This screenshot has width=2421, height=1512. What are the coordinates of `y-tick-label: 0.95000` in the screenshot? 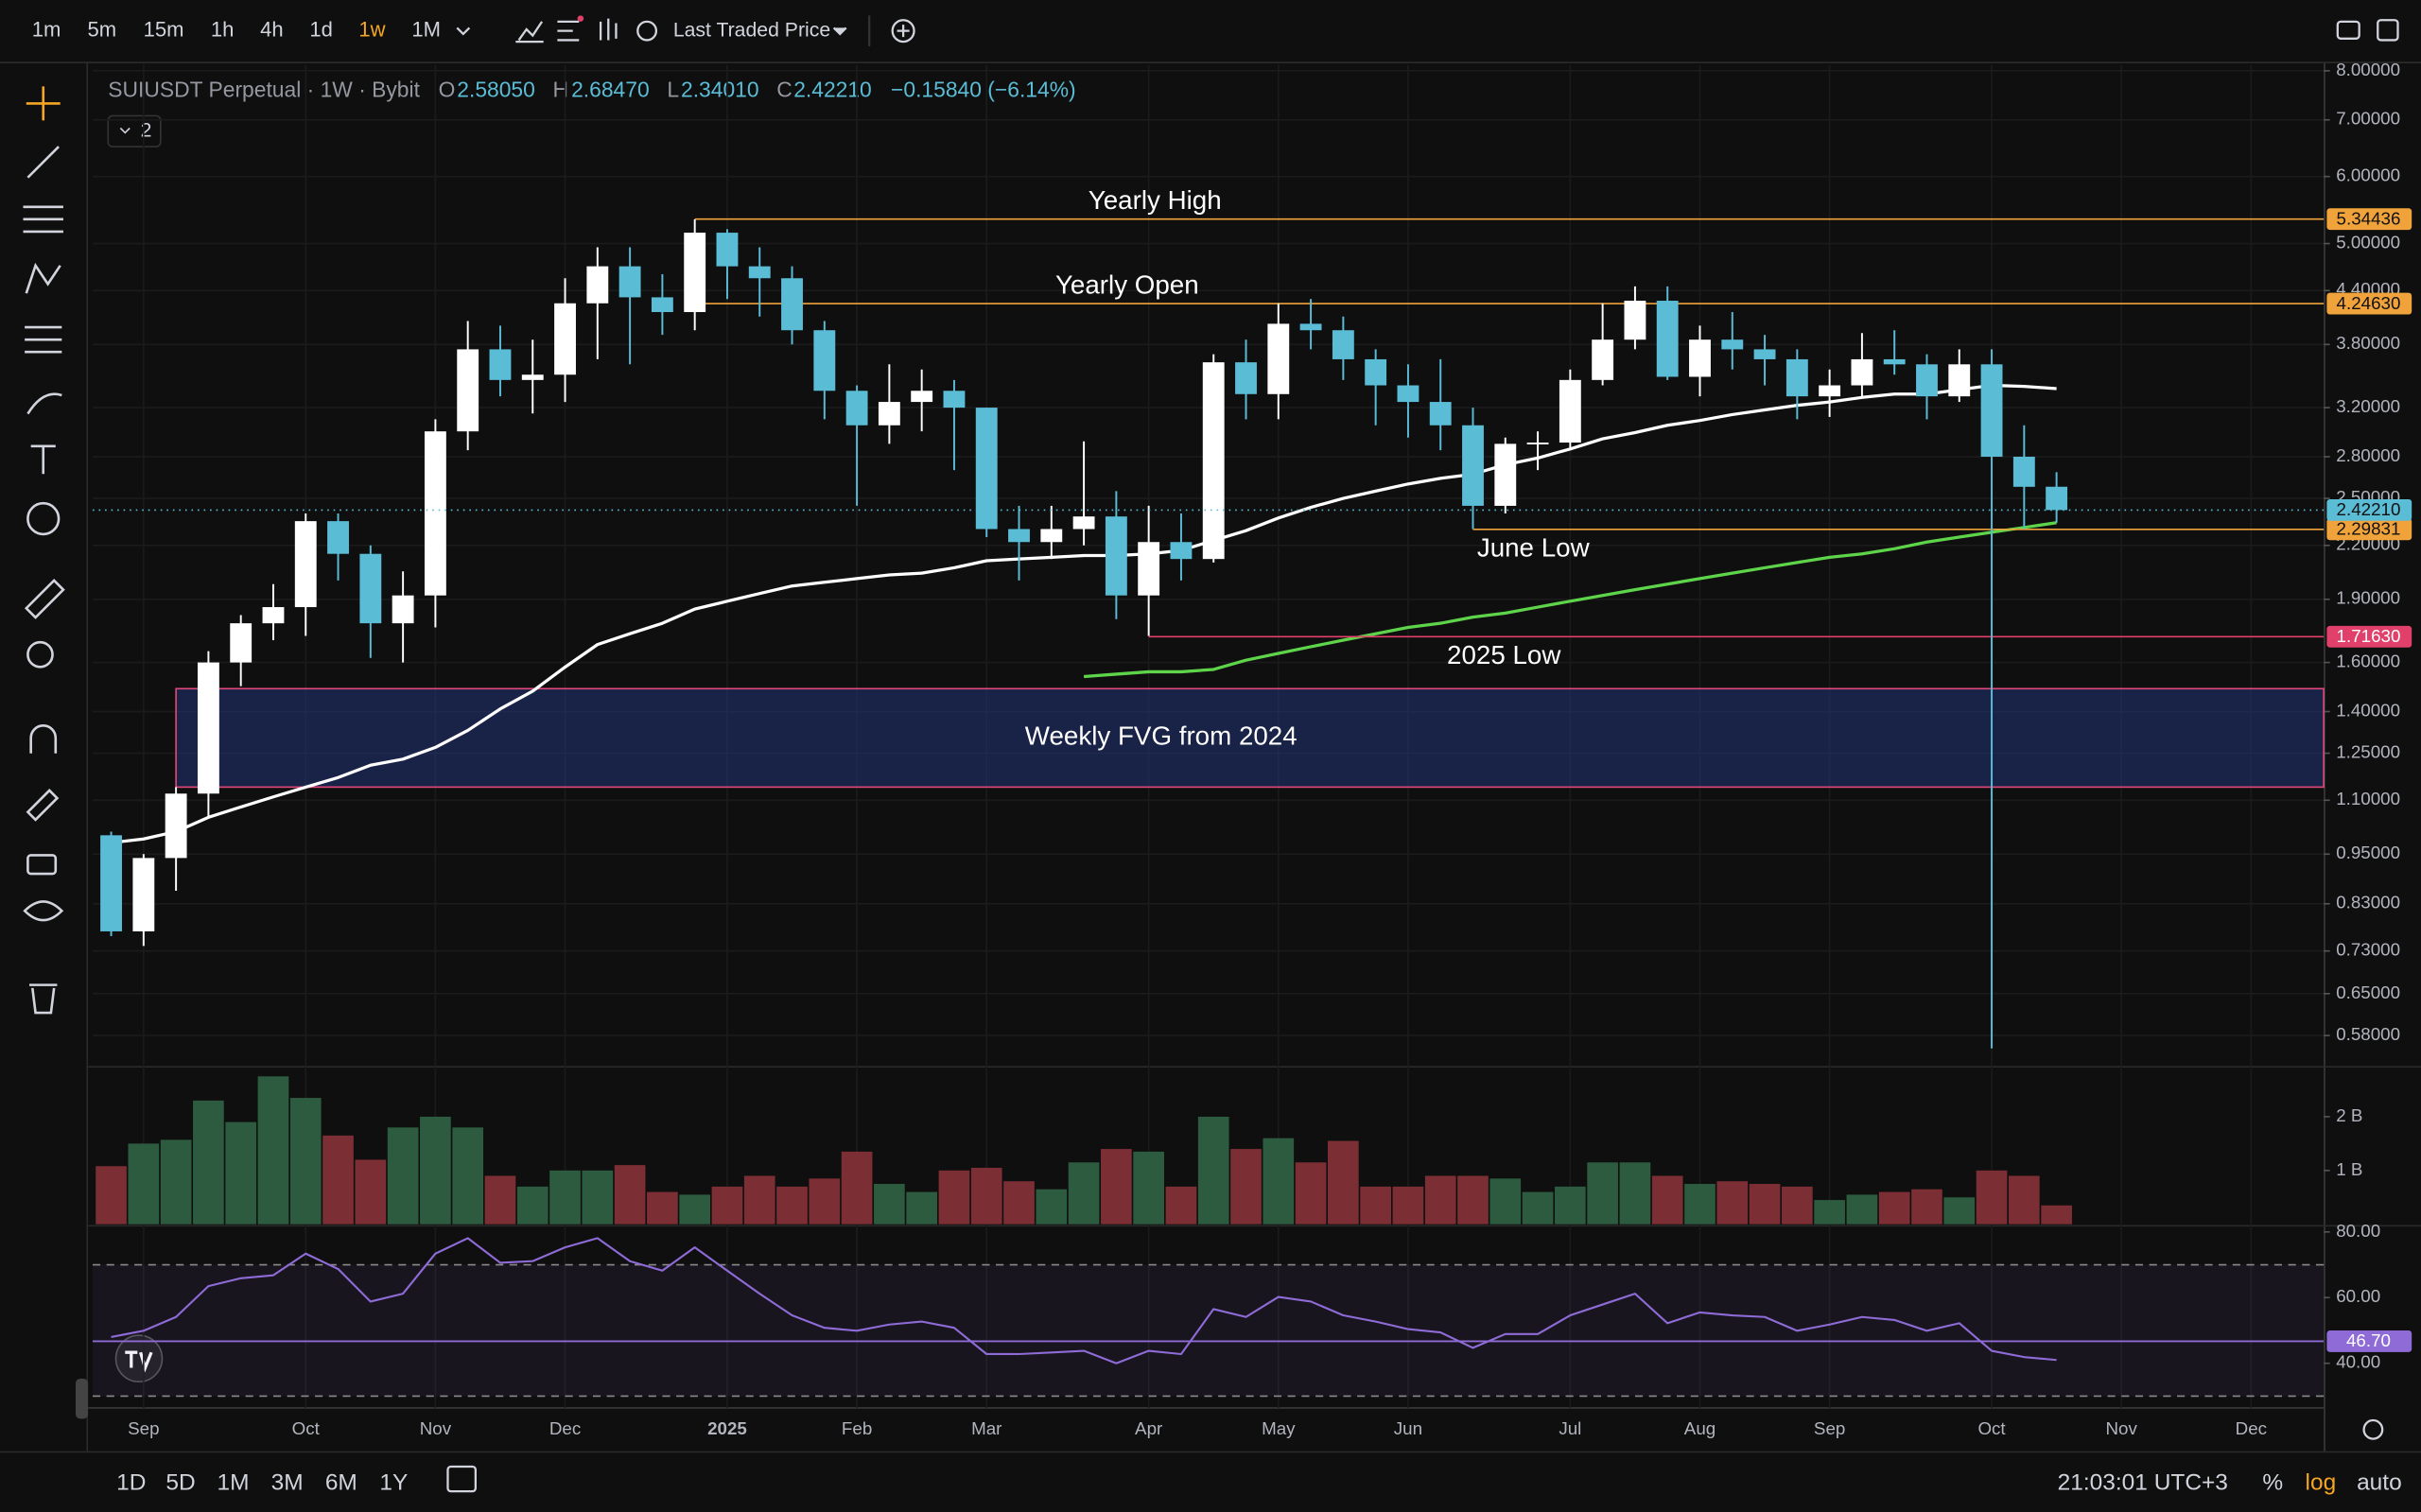 It's located at (2368, 852).